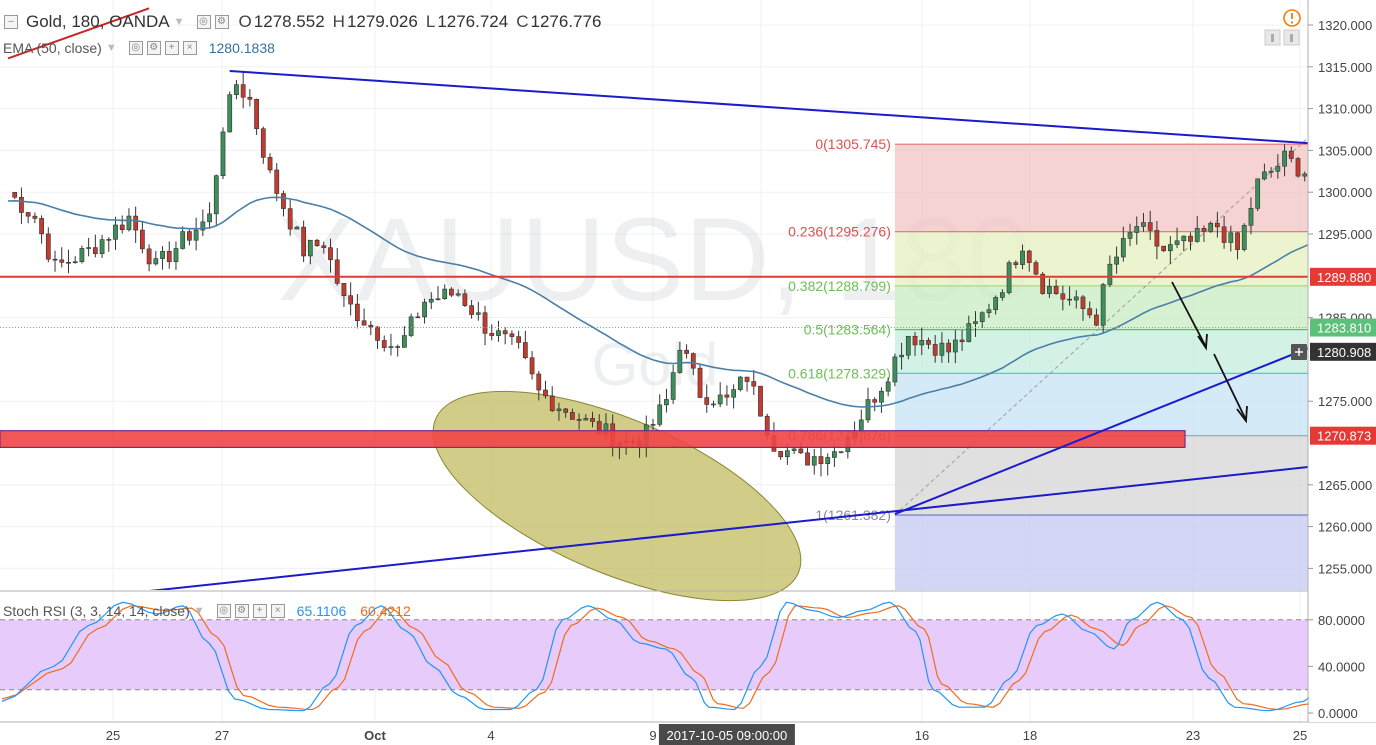 This screenshot has height=745, width=1376. What do you see at coordinates (1336, 667) in the screenshot?
I see `stoch-axis: 80.0000 40.0000 0.0000` at bounding box center [1336, 667].